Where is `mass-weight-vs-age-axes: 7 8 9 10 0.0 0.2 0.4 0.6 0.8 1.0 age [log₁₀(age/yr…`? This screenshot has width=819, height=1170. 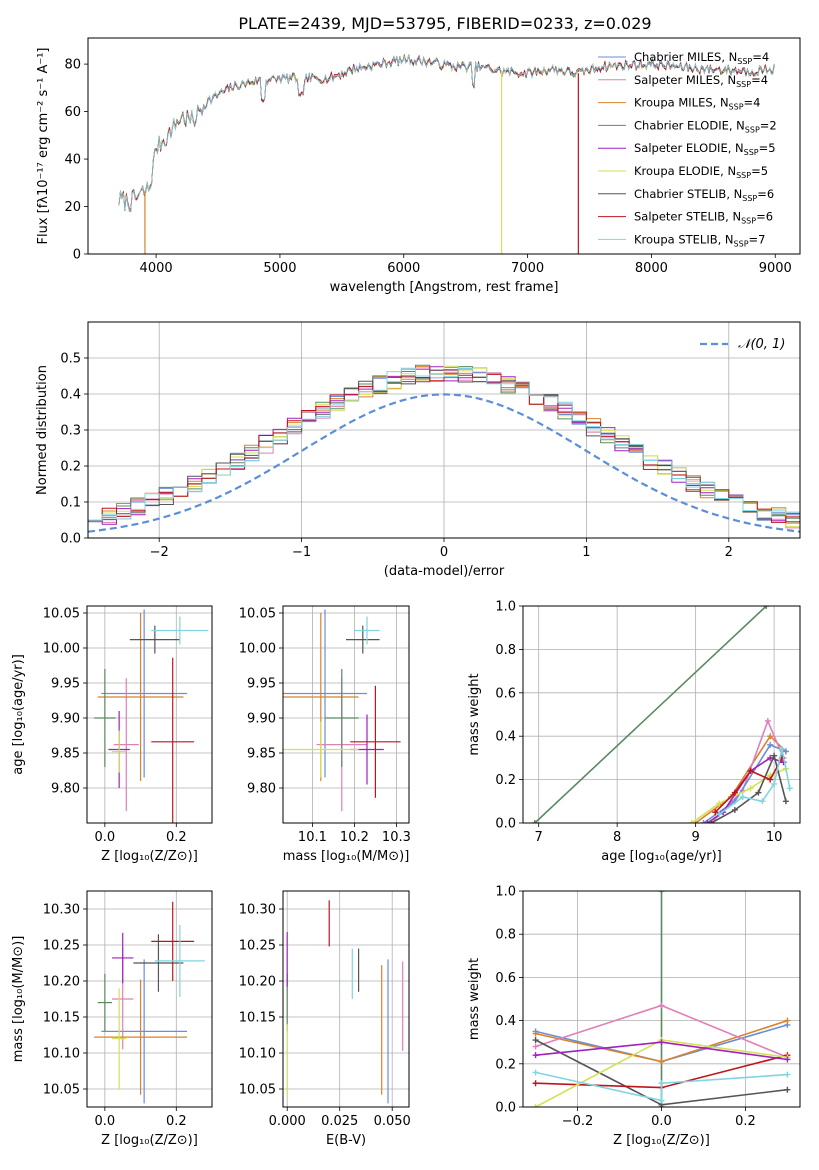
mass-weight-vs-age-axes: 7 8 9 10 0.0 0.2 0.4 0.6 0.8 1.0 age [log₁₀(age/yr… is located at coordinates (633, 732).